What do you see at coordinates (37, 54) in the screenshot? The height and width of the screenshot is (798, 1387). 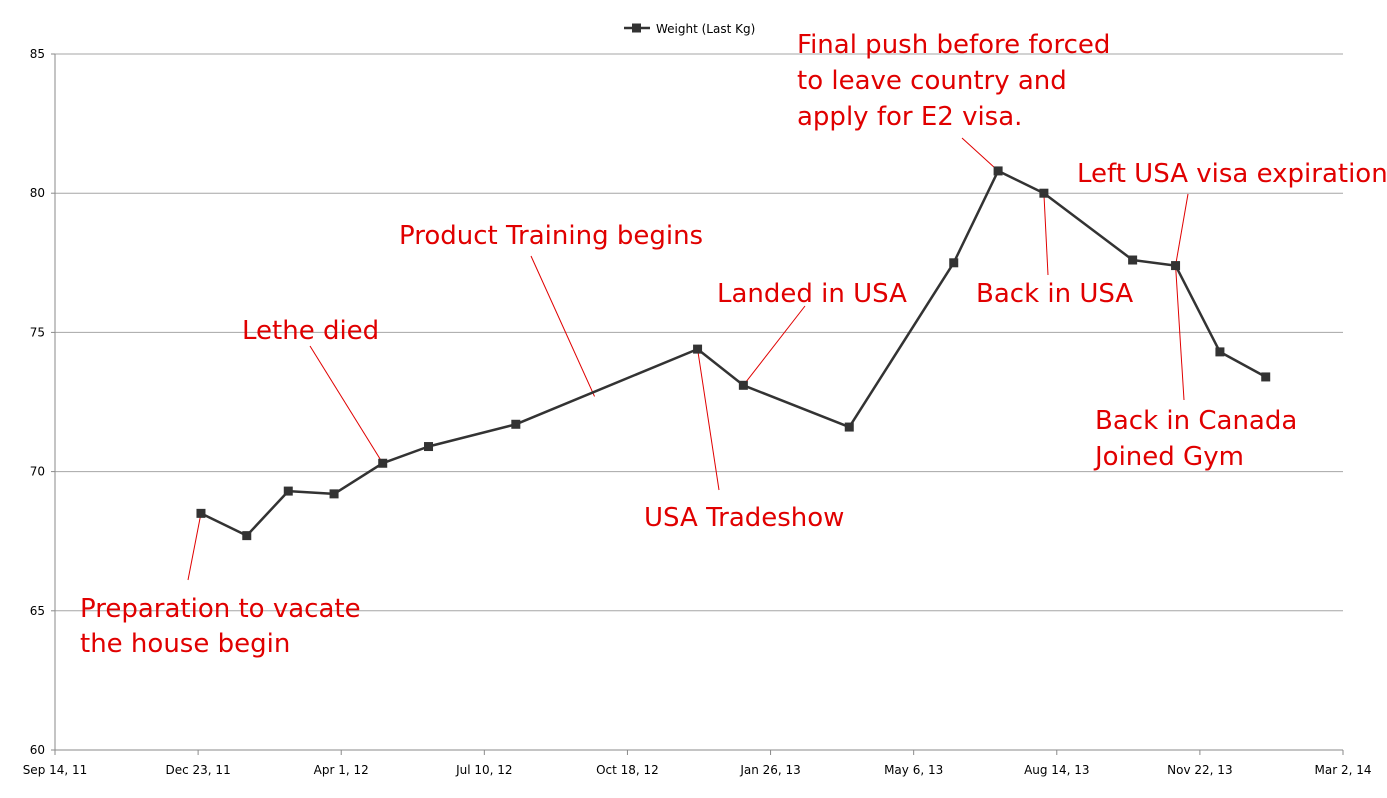 I see `y-tick-label: 85` at bounding box center [37, 54].